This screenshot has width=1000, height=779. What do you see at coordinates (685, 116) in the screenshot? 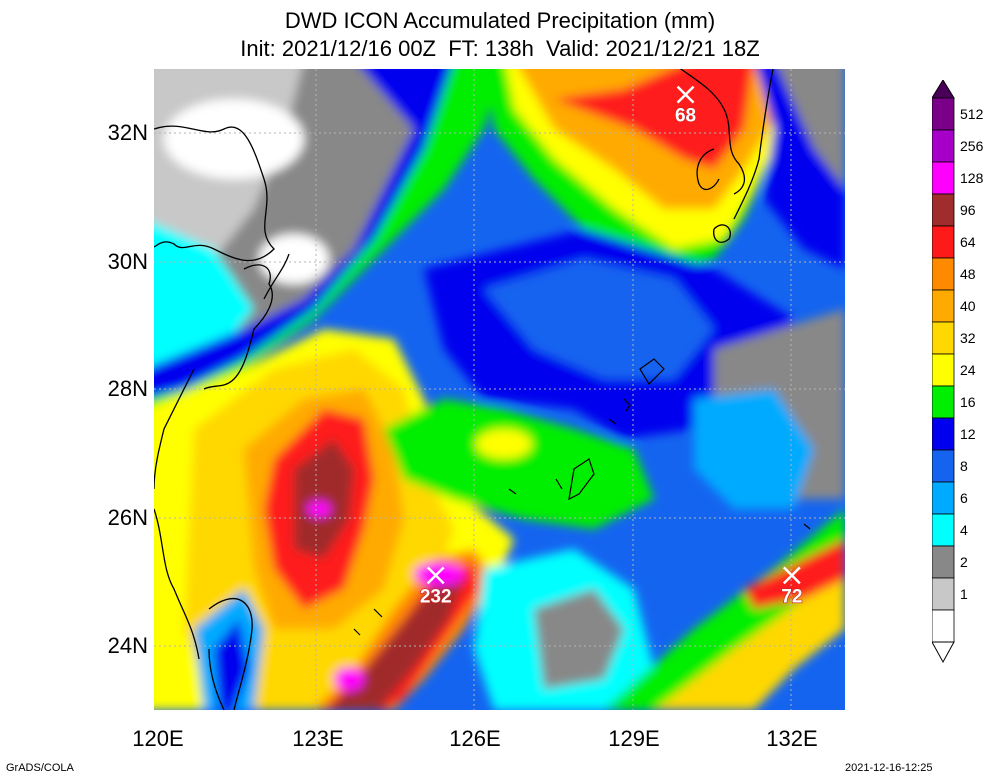
I see `max-marker-label: 68` at bounding box center [685, 116].